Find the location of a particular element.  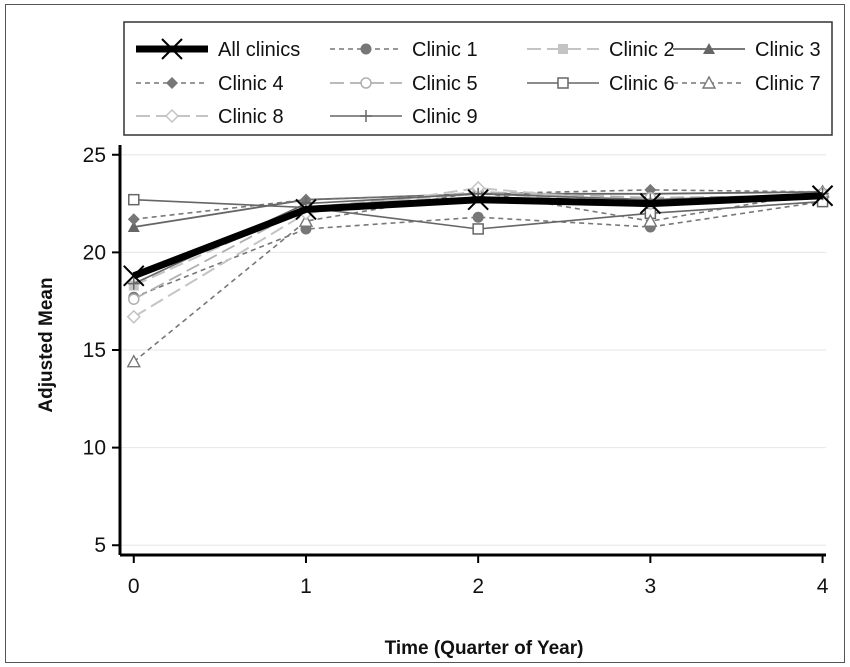

series-all-clinics is located at coordinates (478, 236).